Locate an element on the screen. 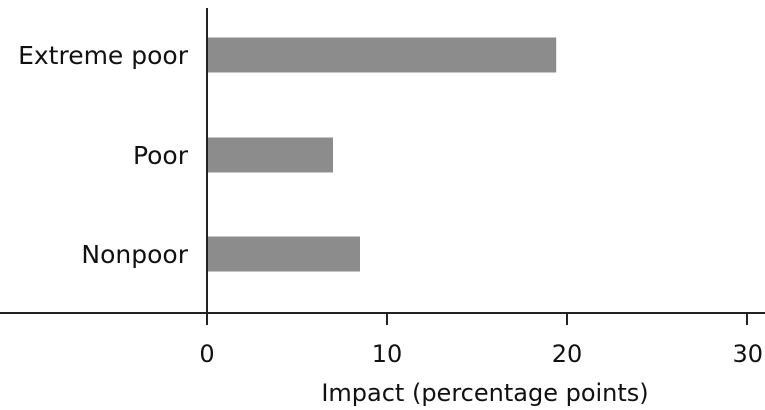  bar-poor is located at coordinates (270, 155).